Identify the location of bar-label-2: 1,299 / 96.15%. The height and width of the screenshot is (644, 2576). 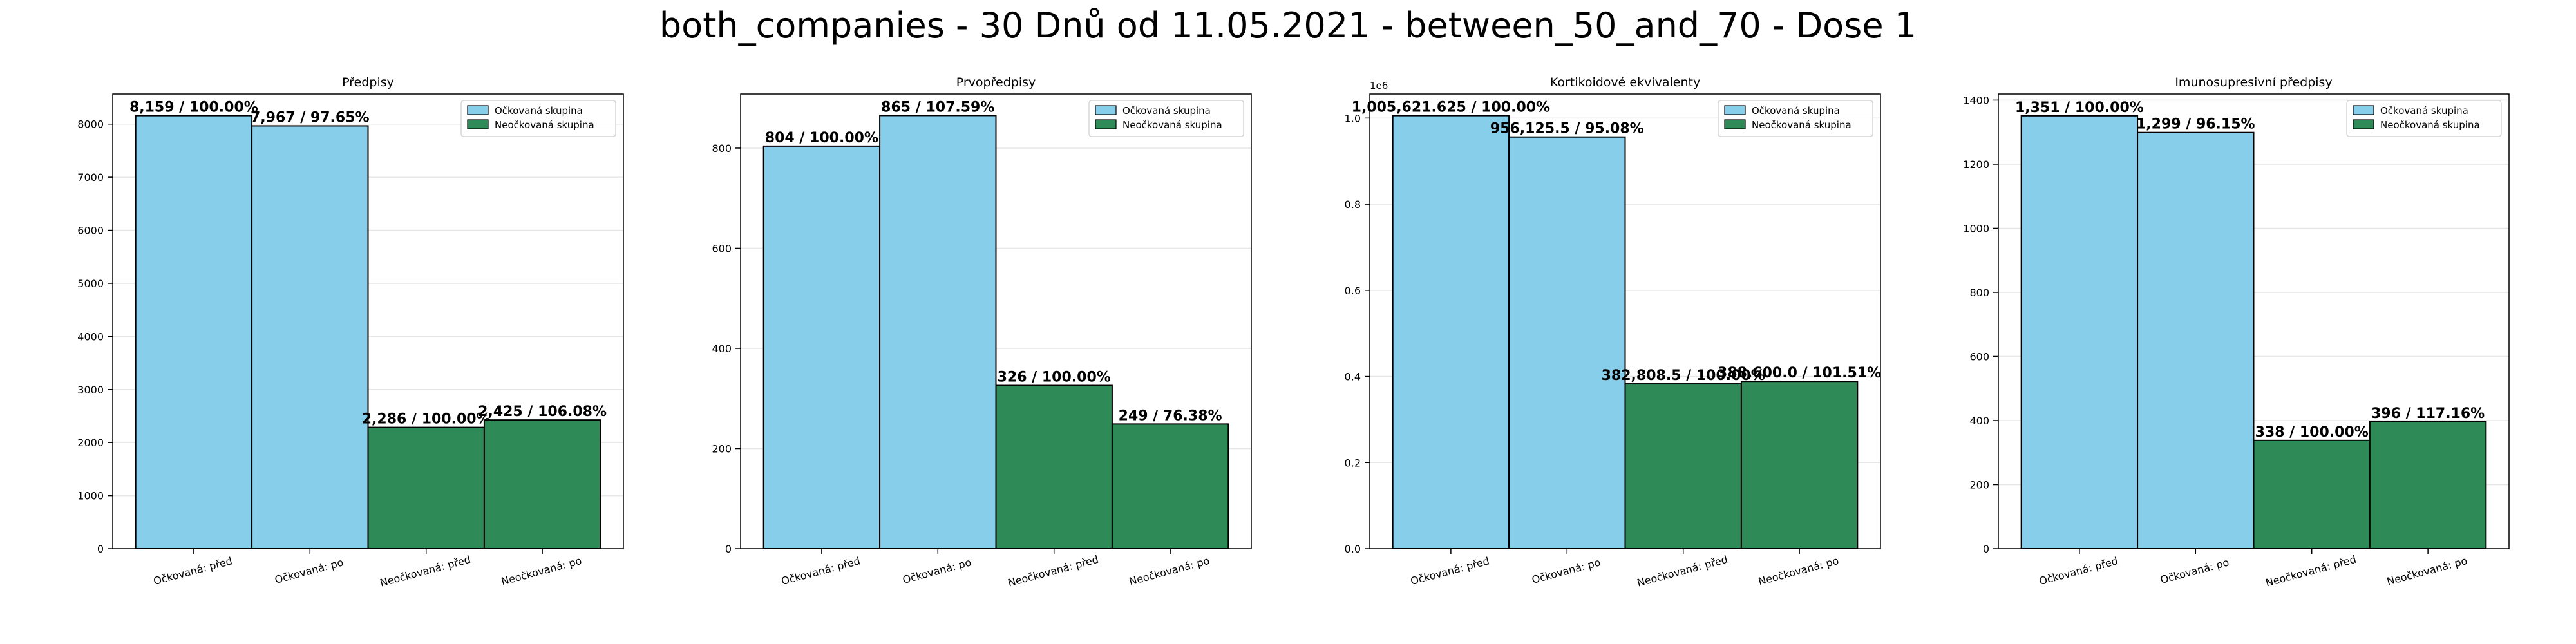
(2196, 125).